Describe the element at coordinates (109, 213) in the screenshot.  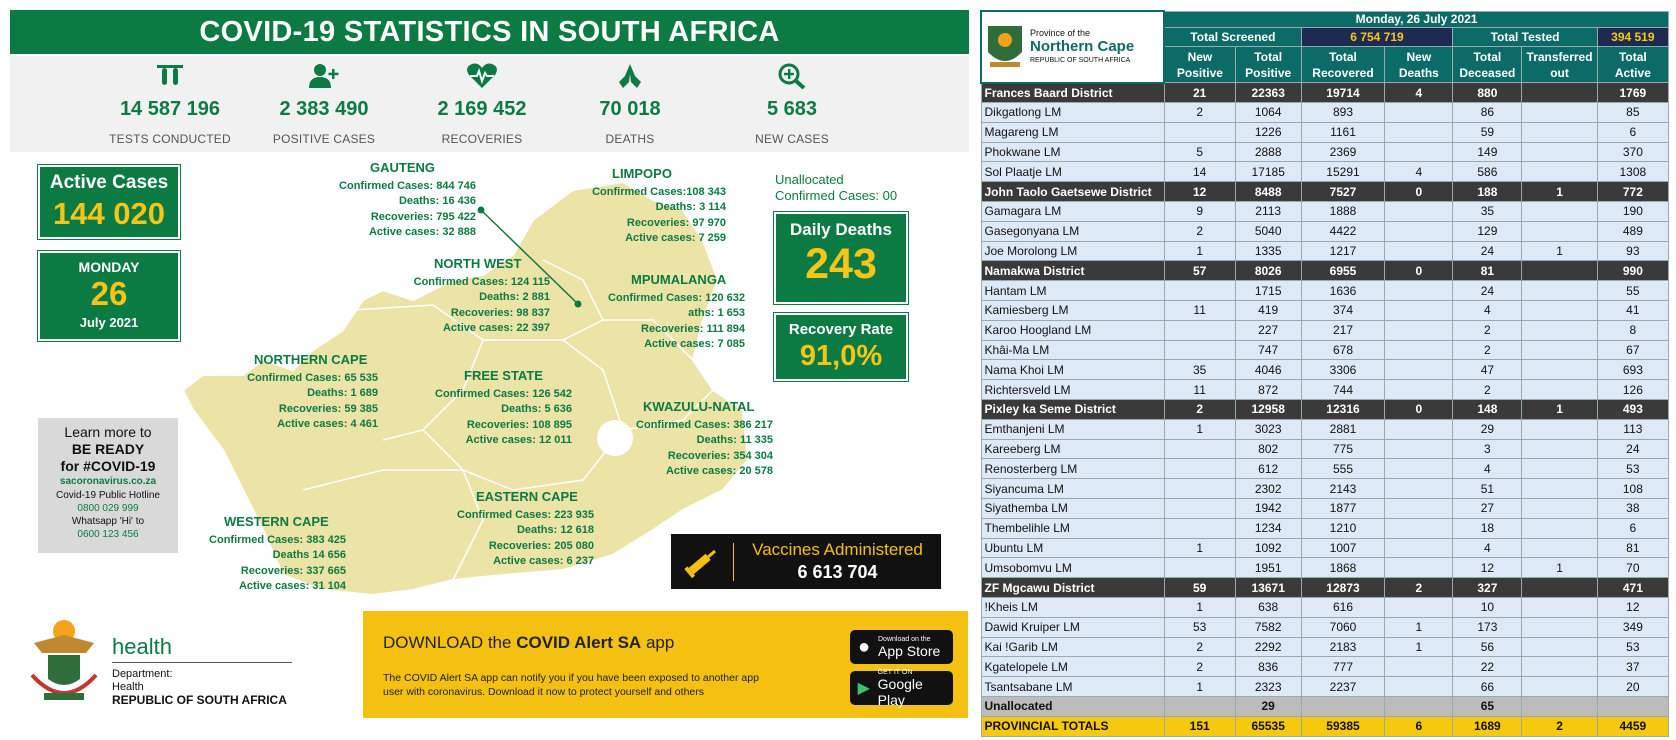
I see `active-cases-value: 144 020` at that location.